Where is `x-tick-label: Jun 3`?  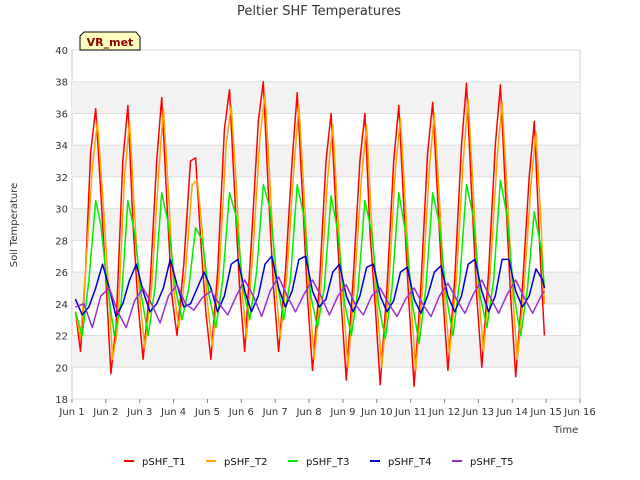 x-tick-label: Jun 3 is located at coordinates (139, 412).